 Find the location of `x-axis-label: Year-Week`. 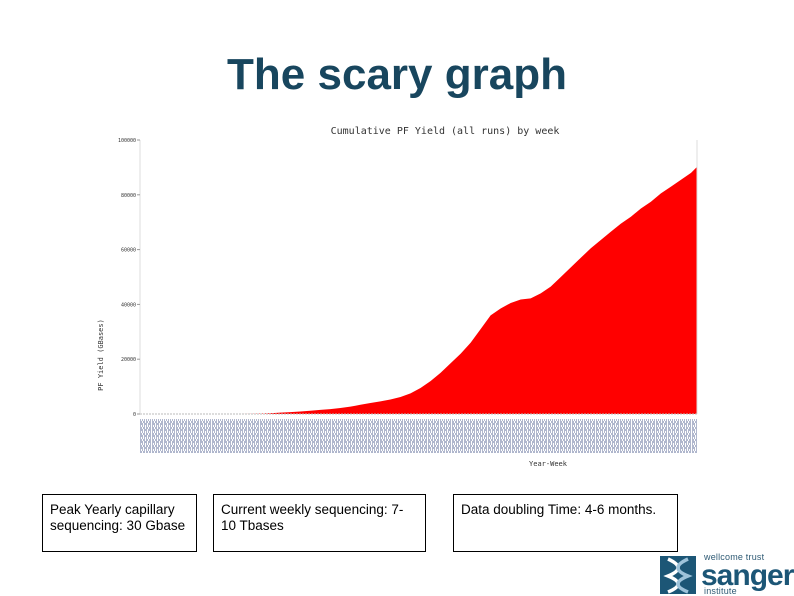

x-axis-label: Year-Week is located at coordinates (548, 464).